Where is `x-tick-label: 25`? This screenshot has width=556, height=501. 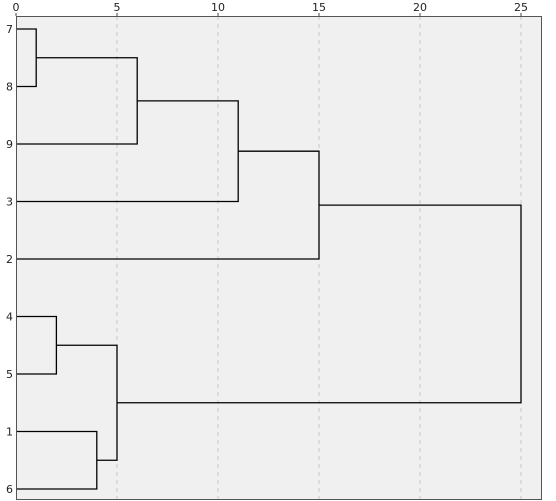
x-tick-label: 25 is located at coordinates (521, 7).